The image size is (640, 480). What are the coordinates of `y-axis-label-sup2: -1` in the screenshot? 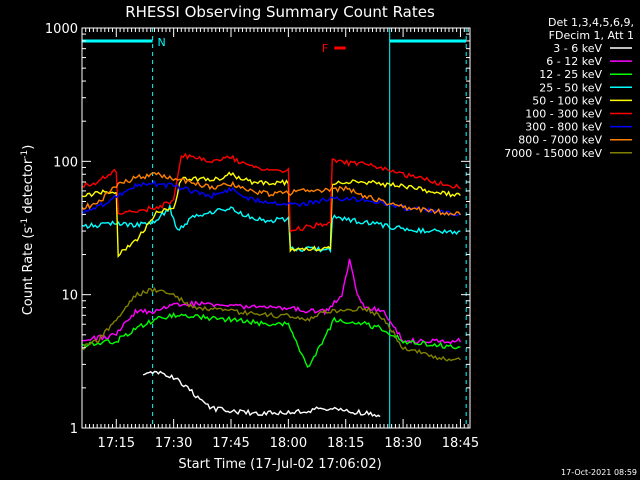 It's located at (25, 154).